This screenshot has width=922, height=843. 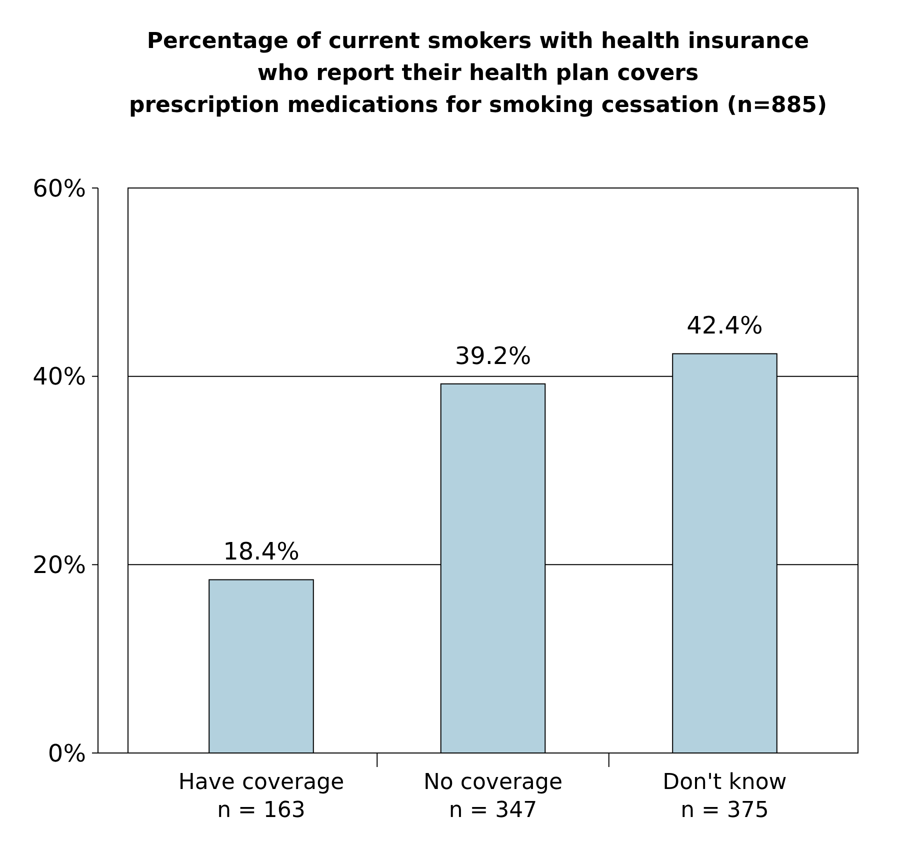 I want to click on x-tick-label: Have coverage n = 163, so click(x=261, y=796).